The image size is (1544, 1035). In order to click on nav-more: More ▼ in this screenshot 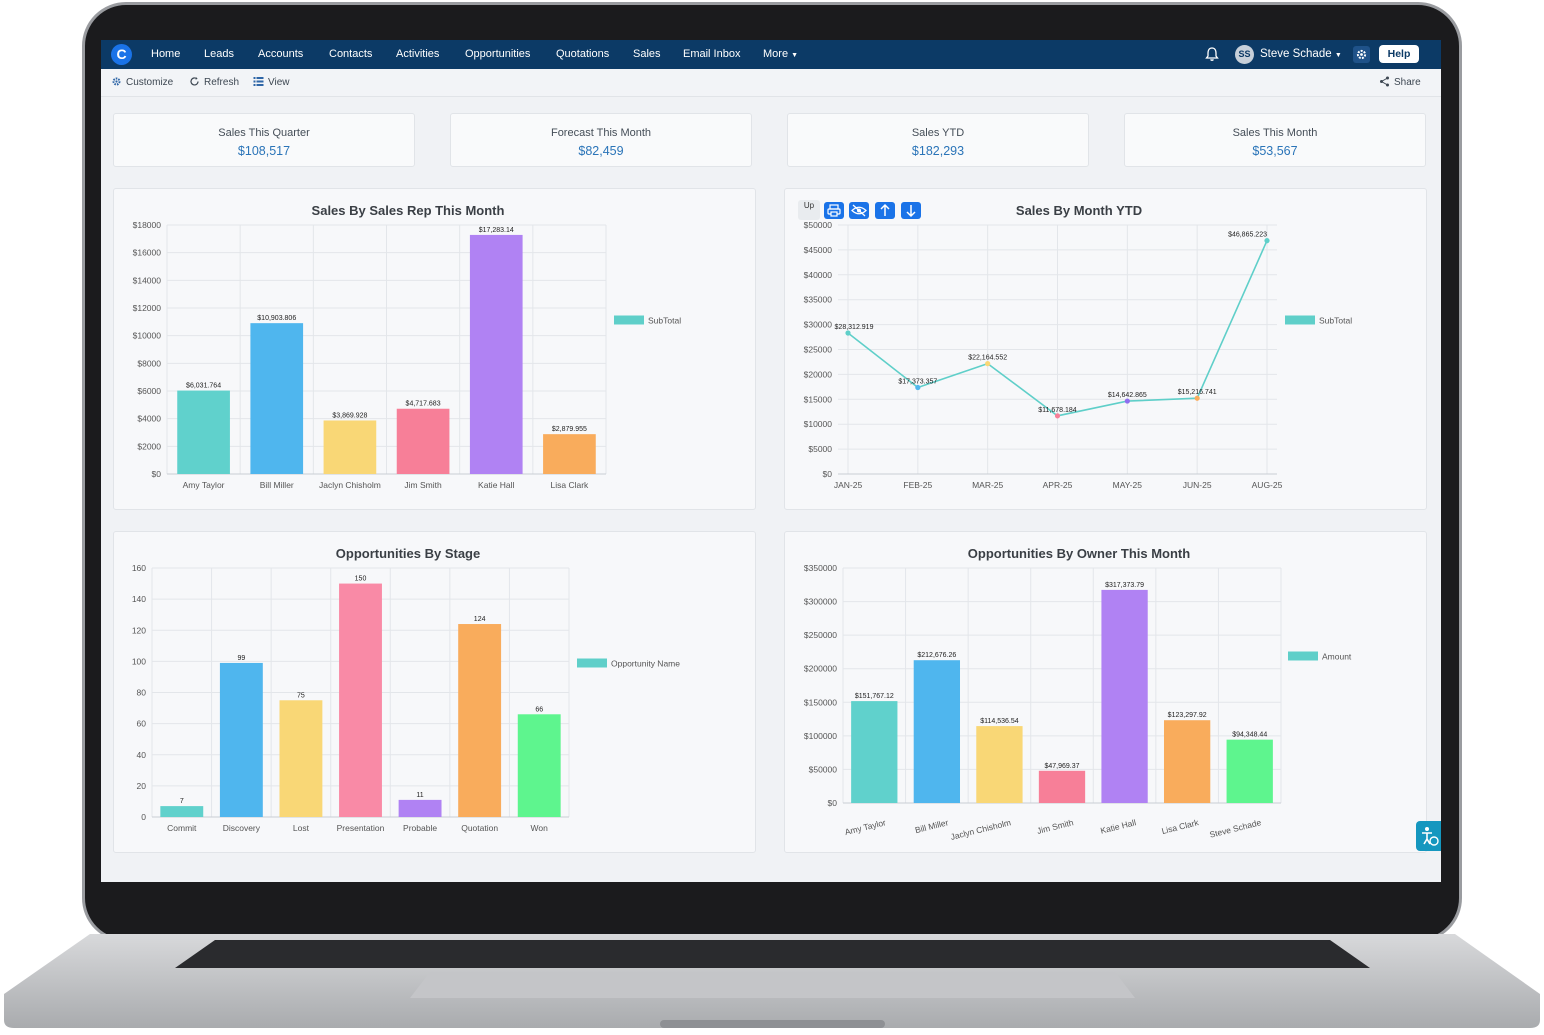, I will do `click(780, 54)`.